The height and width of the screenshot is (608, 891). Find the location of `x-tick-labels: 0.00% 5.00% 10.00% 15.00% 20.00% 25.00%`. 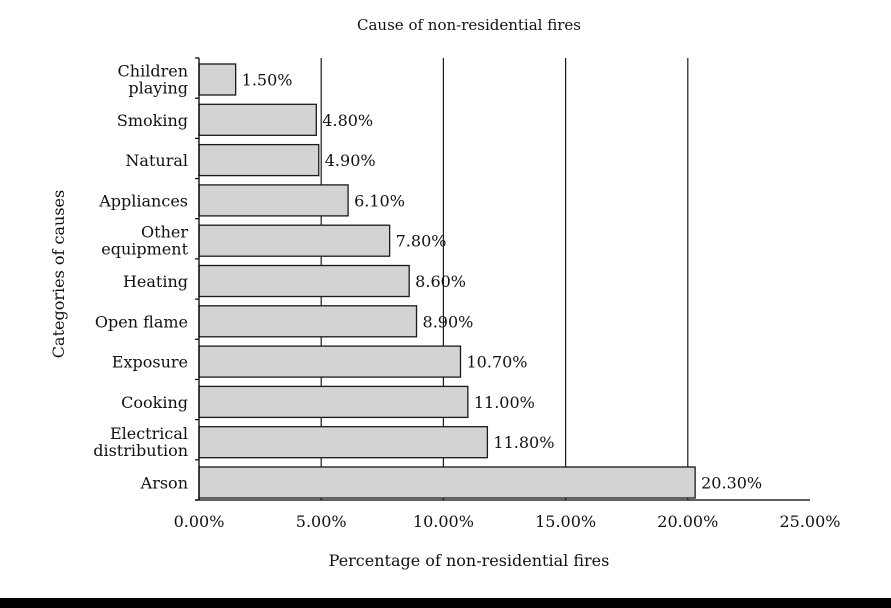

x-tick-labels: 0.00% 5.00% 10.00% 15.00% 20.00% 25.00% is located at coordinates (507, 521).